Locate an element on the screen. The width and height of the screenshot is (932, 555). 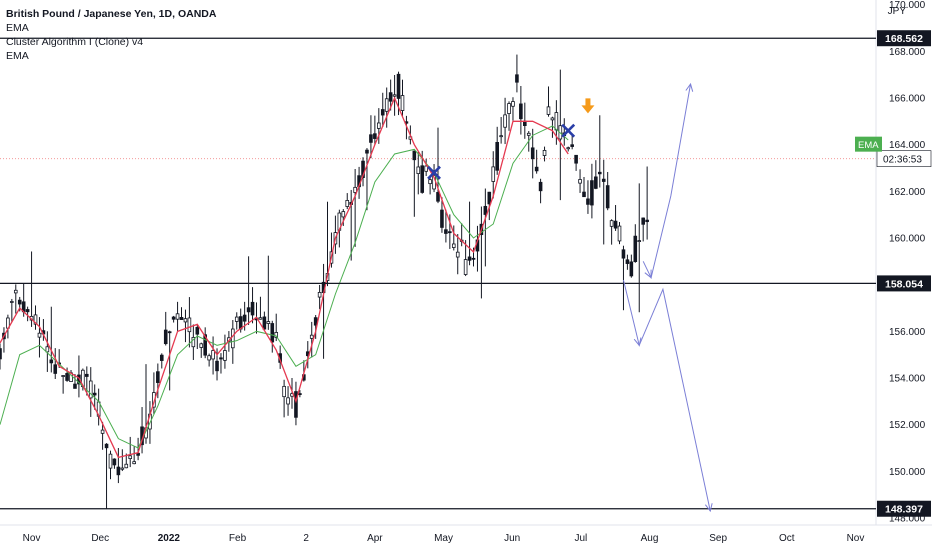
x-tick-label: Aug is located at coordinates (650, 538).